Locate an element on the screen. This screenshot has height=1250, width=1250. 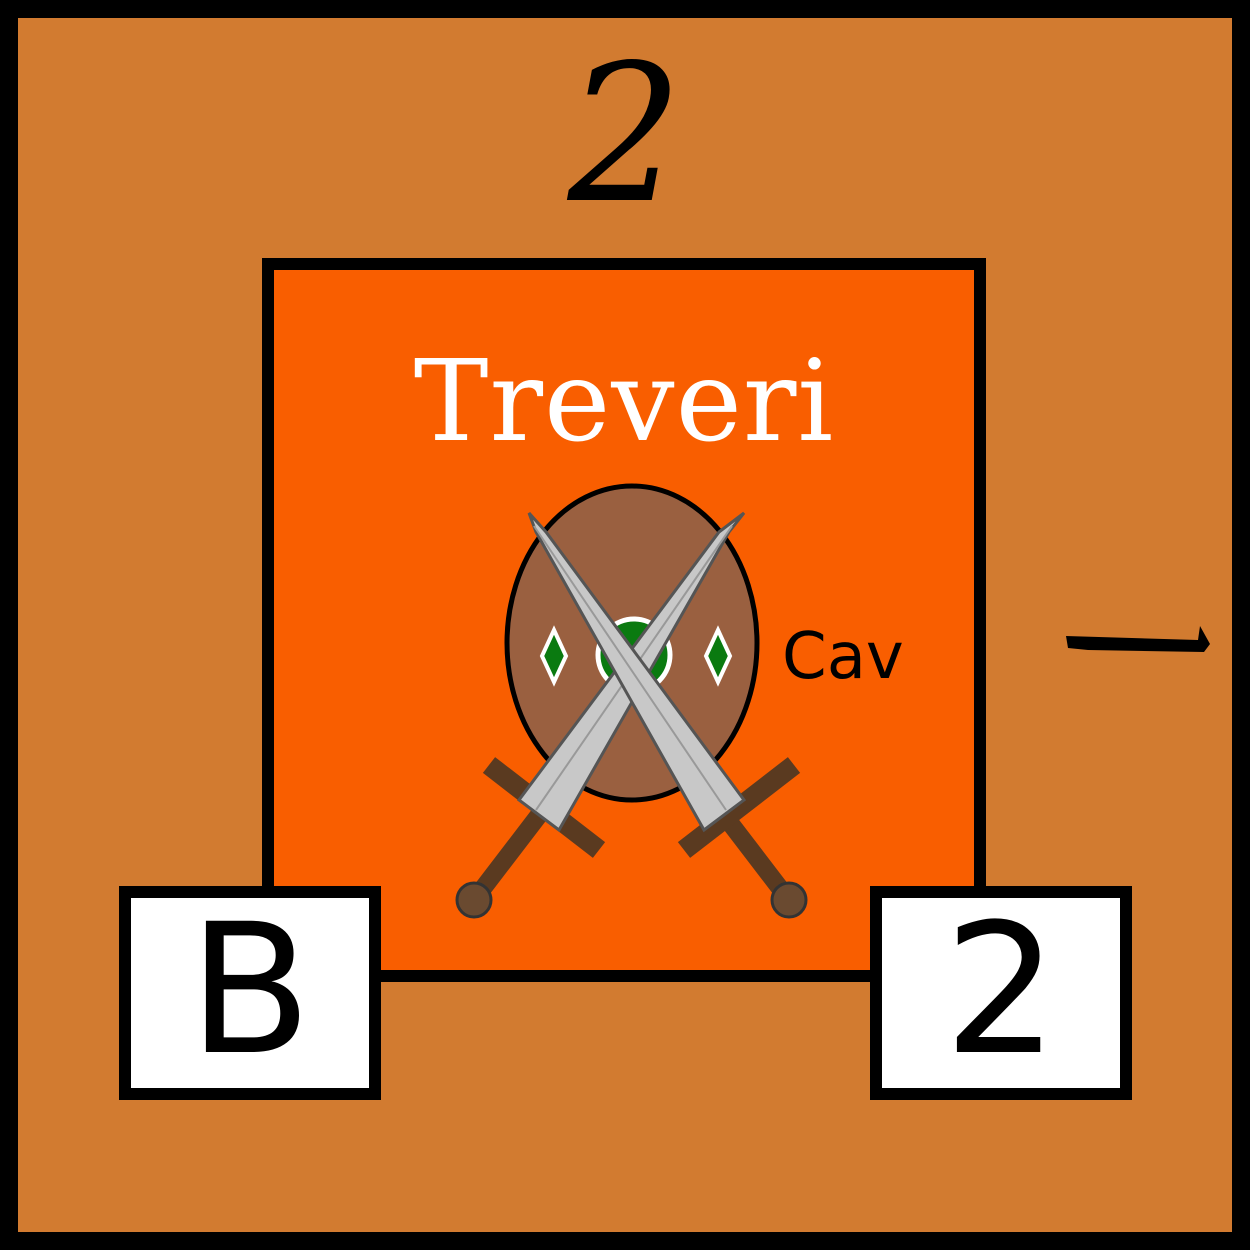
movement-dash-icon is located at coordinates (1138, 639).